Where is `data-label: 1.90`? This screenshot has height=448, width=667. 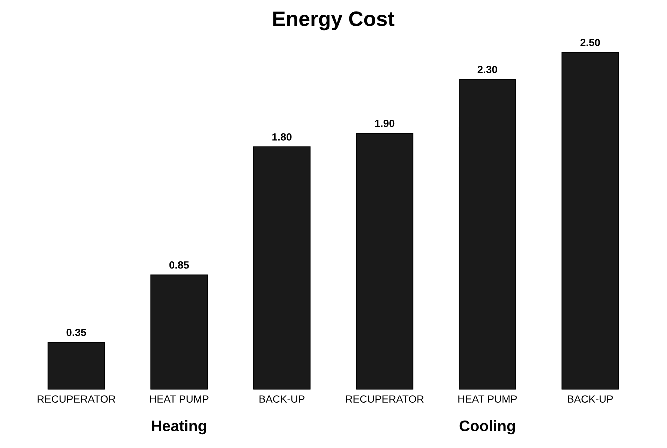 data-label: 1.90 is located at coordinates (385, 124).